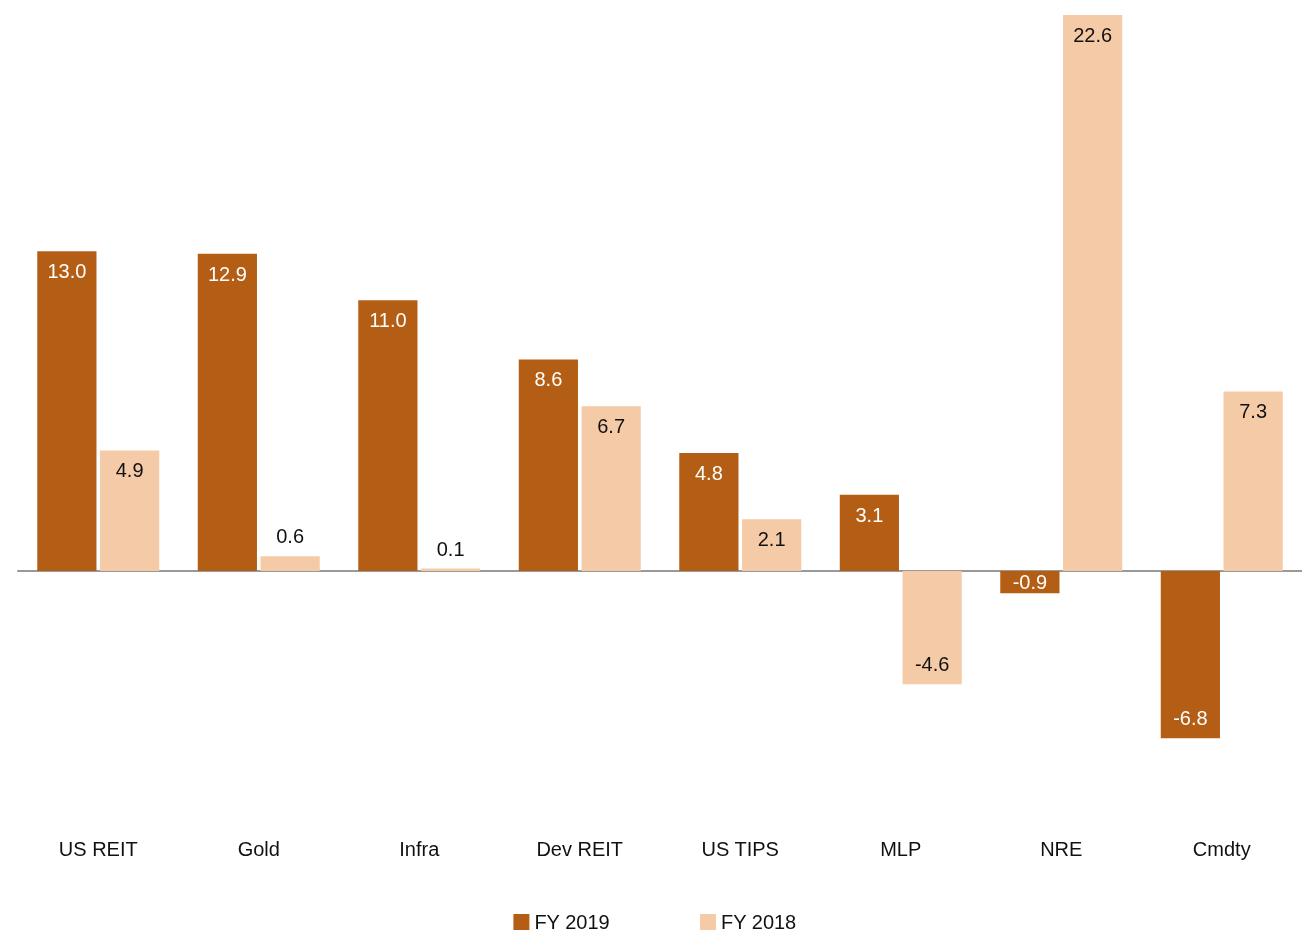  What do you see at coordinates (290, 536) in the screenshot?
I see `data-label: 0.6` at bounding box center [290, 536].